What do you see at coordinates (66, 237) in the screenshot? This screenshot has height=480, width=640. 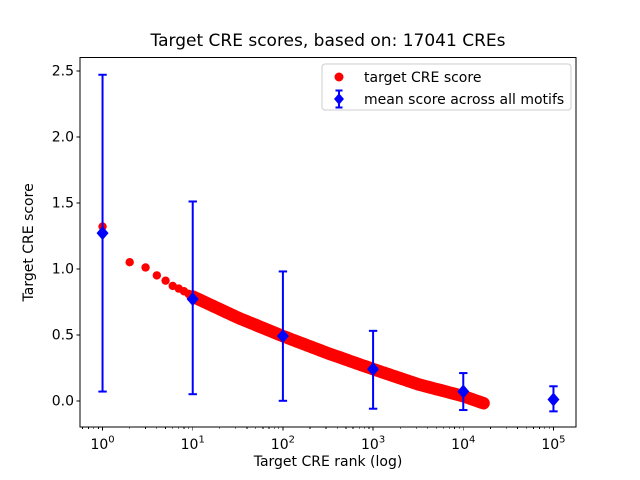 I see `y-axis: 0.0 0.5 1.0 1.5 2.0 2.5` at bounding box center [66, 237].